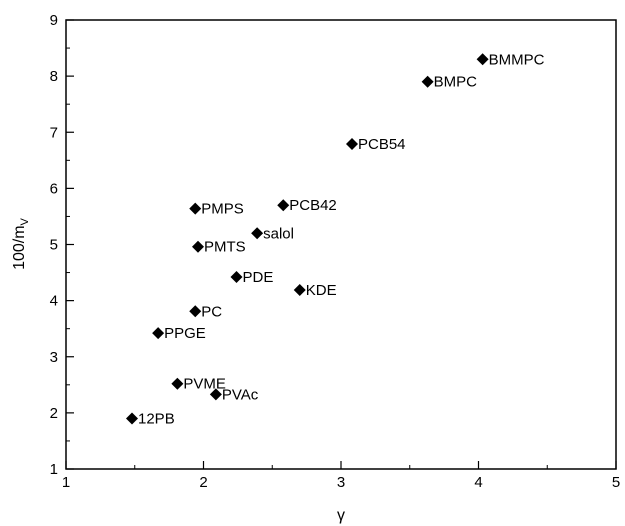  I want to click on point-label: PMPS, so click(222, 209).